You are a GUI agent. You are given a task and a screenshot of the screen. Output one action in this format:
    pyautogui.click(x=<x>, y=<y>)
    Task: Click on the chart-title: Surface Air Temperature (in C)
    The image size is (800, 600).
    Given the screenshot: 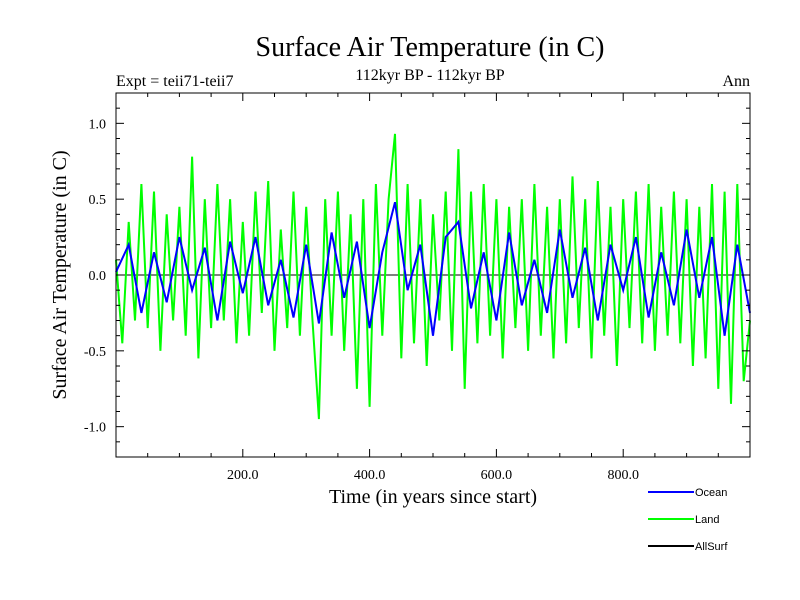 What is the action you would take?
    pyautogui.click(x=430, y=47)
    